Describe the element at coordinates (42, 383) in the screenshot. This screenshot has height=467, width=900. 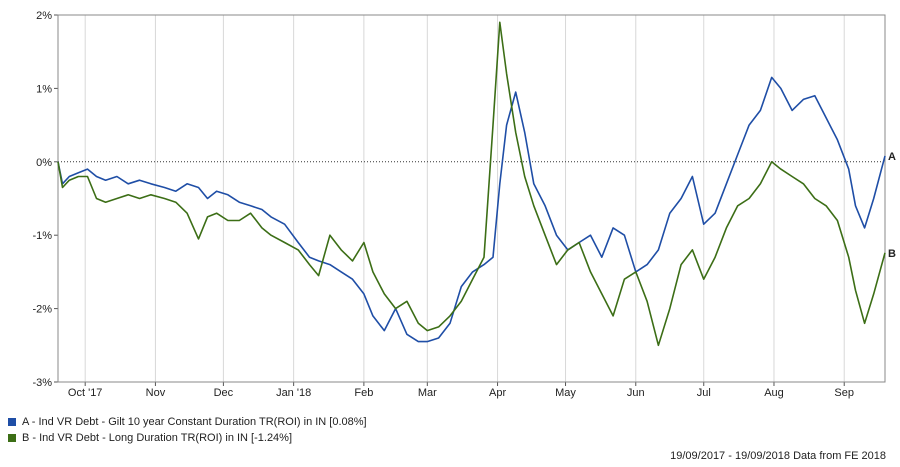
I see `y-tick-label: -3%` at that location.